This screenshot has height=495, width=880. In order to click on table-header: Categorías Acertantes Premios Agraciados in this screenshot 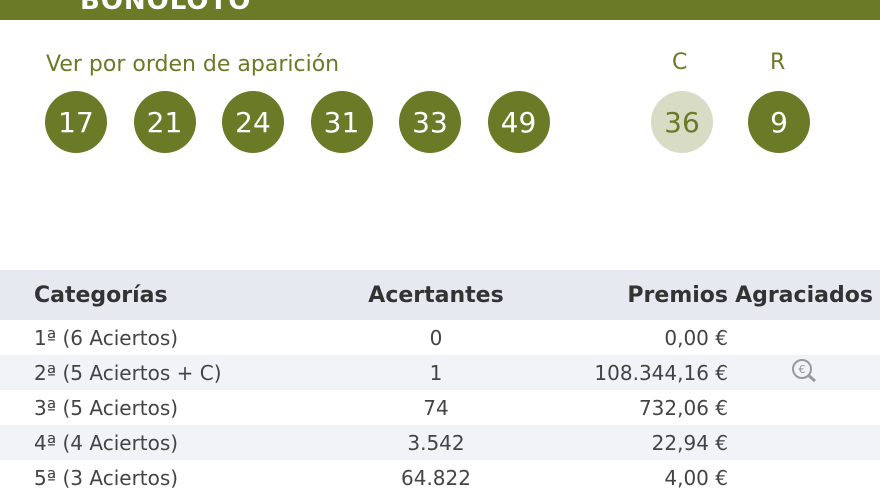, I will do `click(440, 295)`.